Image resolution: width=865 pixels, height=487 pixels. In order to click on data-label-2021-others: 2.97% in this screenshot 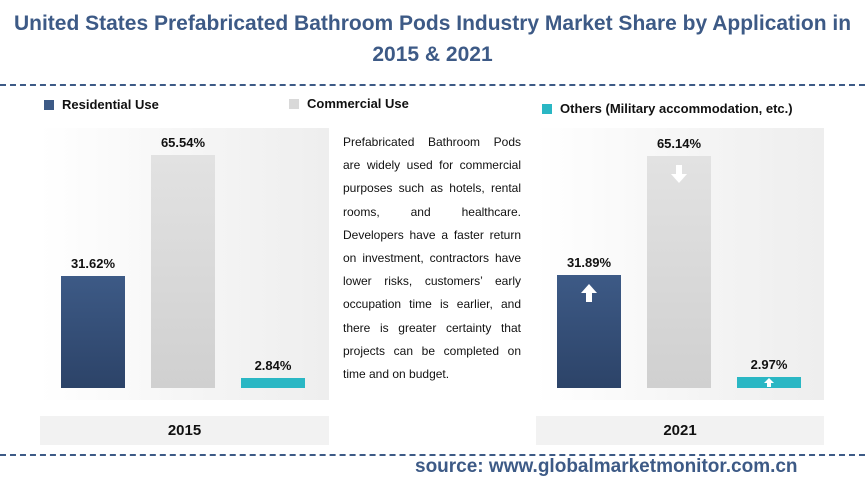, I will do `click(769, 365)`.